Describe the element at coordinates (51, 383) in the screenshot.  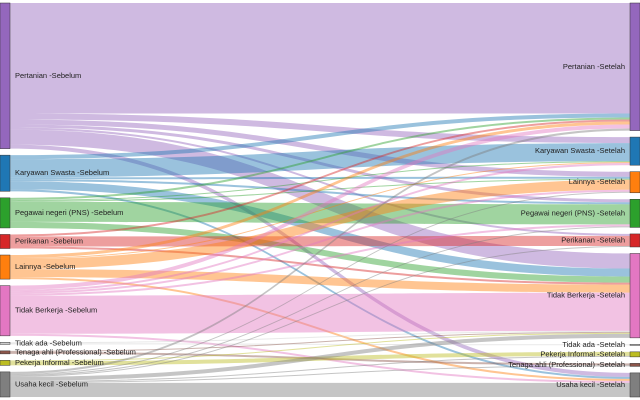
I see `node-label: Usaha kecil -Sebelum` at that location.